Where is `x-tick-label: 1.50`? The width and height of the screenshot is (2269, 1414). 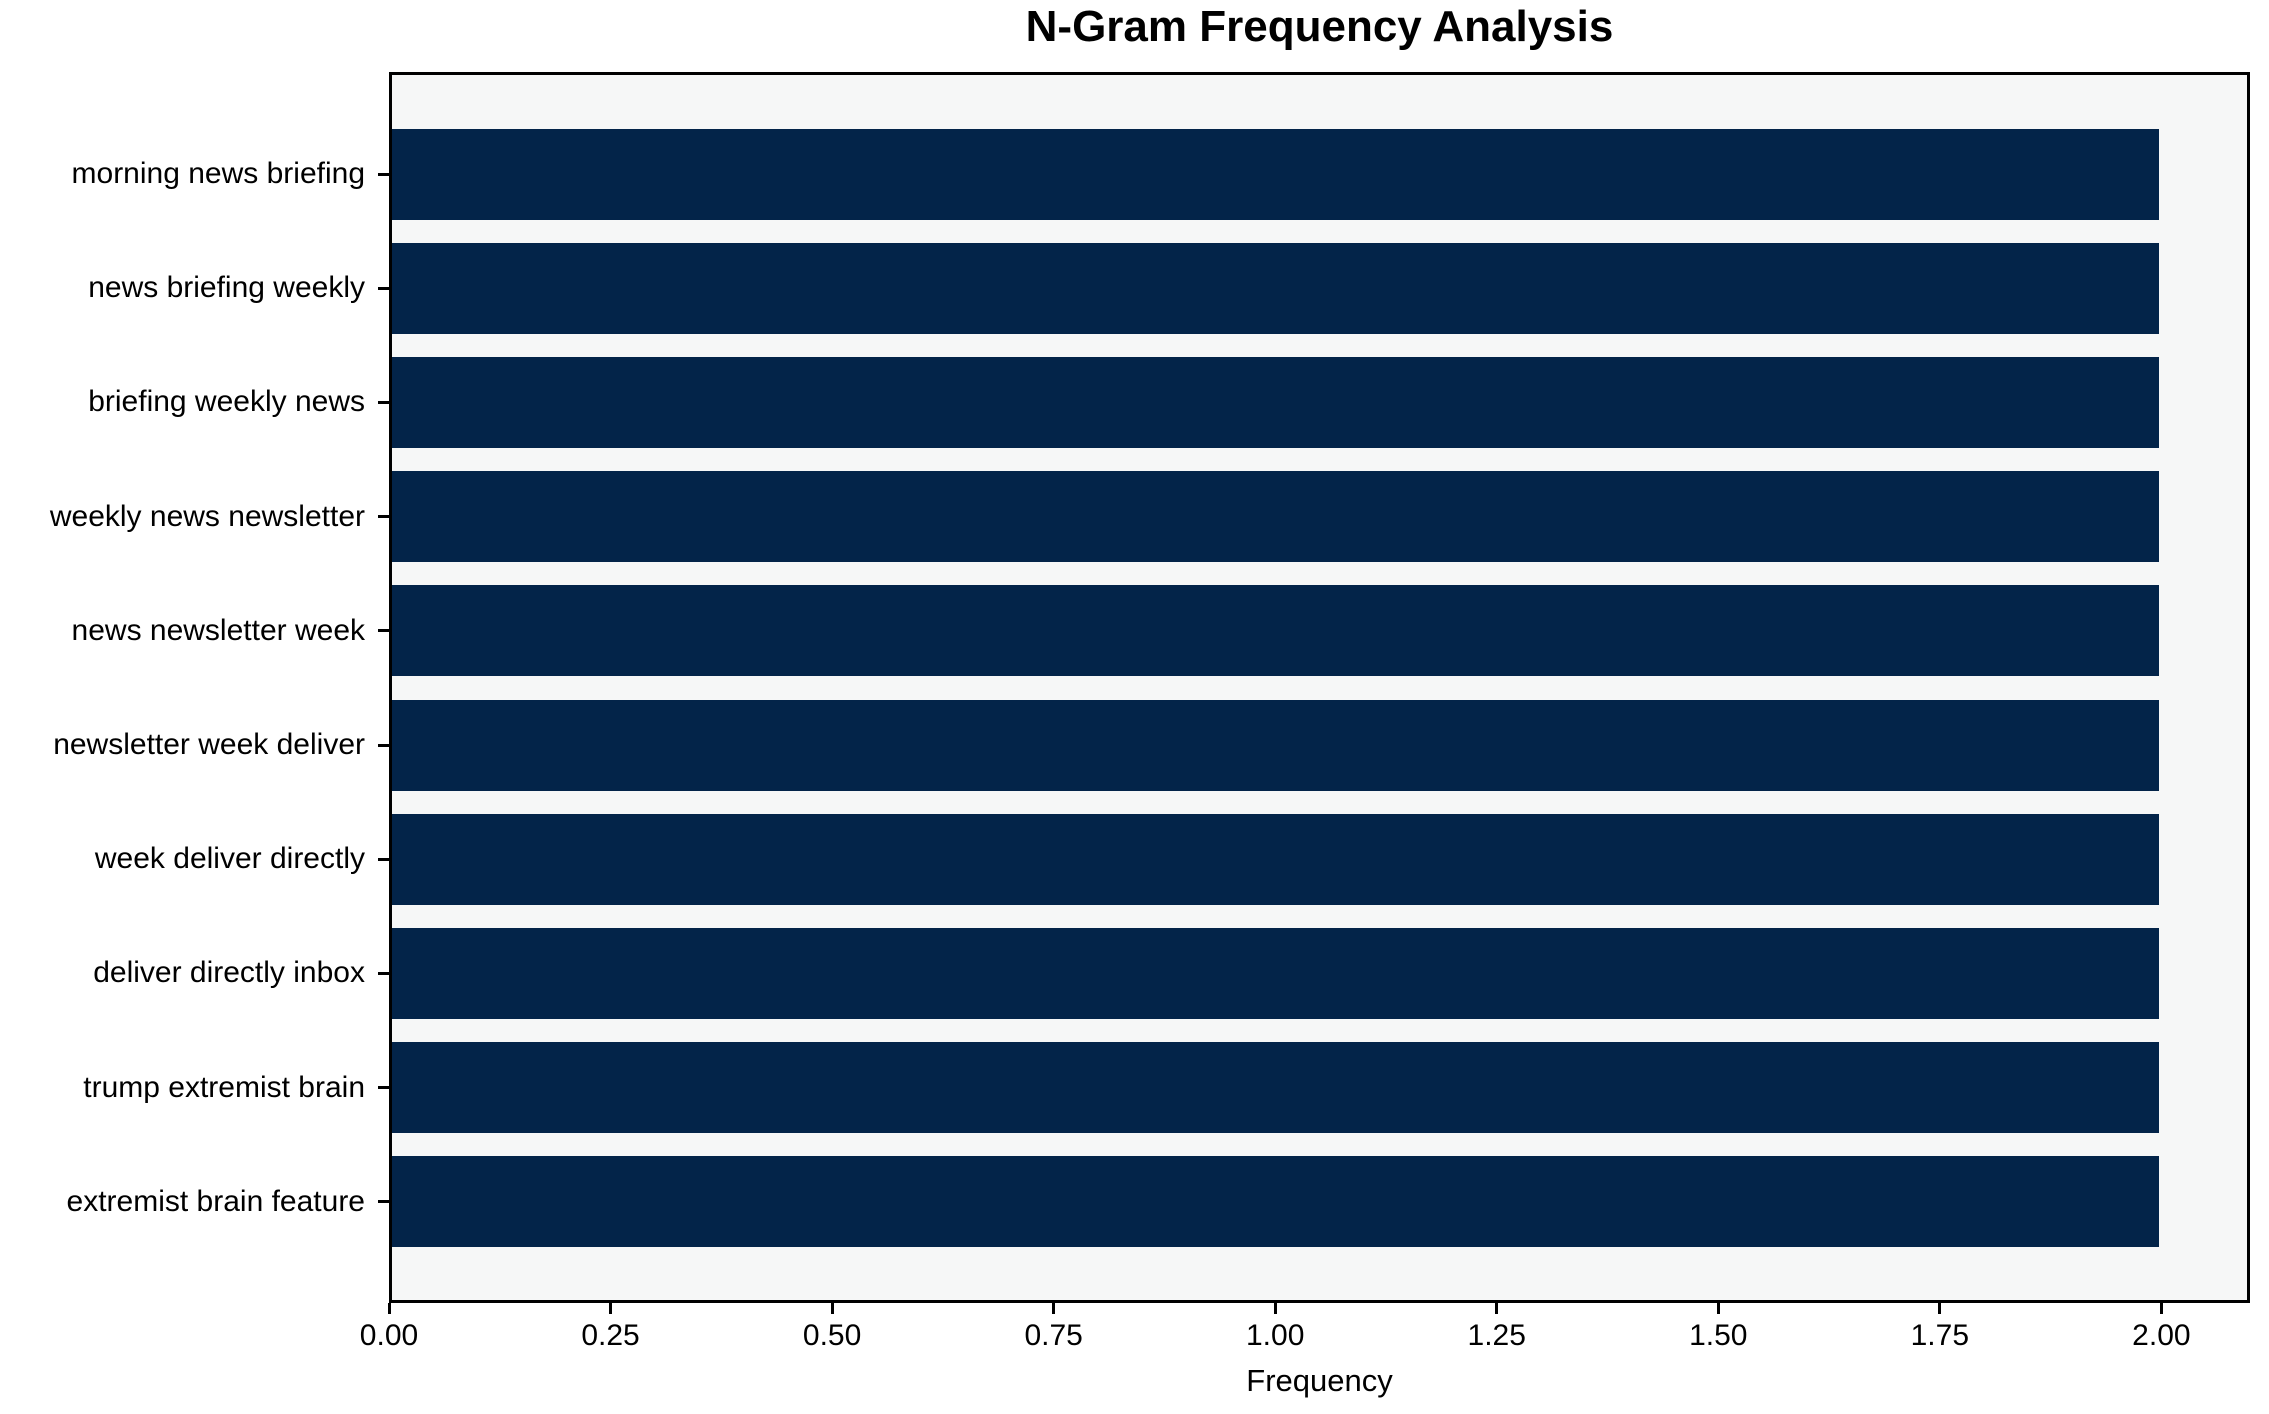 x-tick-label: 1.50 is located at coordinates (1718, 1335).